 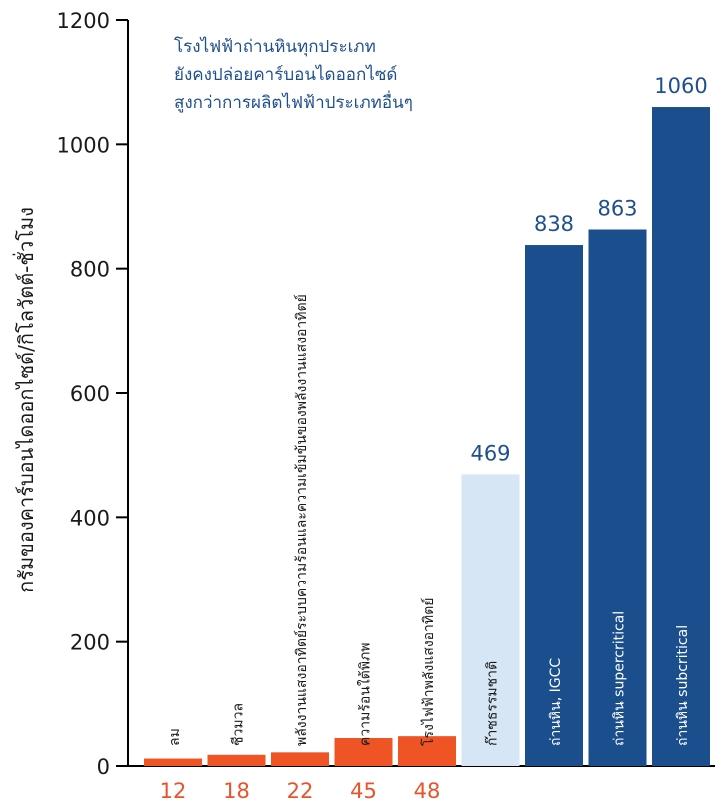 I want to click on bar-category-label: ชีวมวล, so click(x=239, y=724).